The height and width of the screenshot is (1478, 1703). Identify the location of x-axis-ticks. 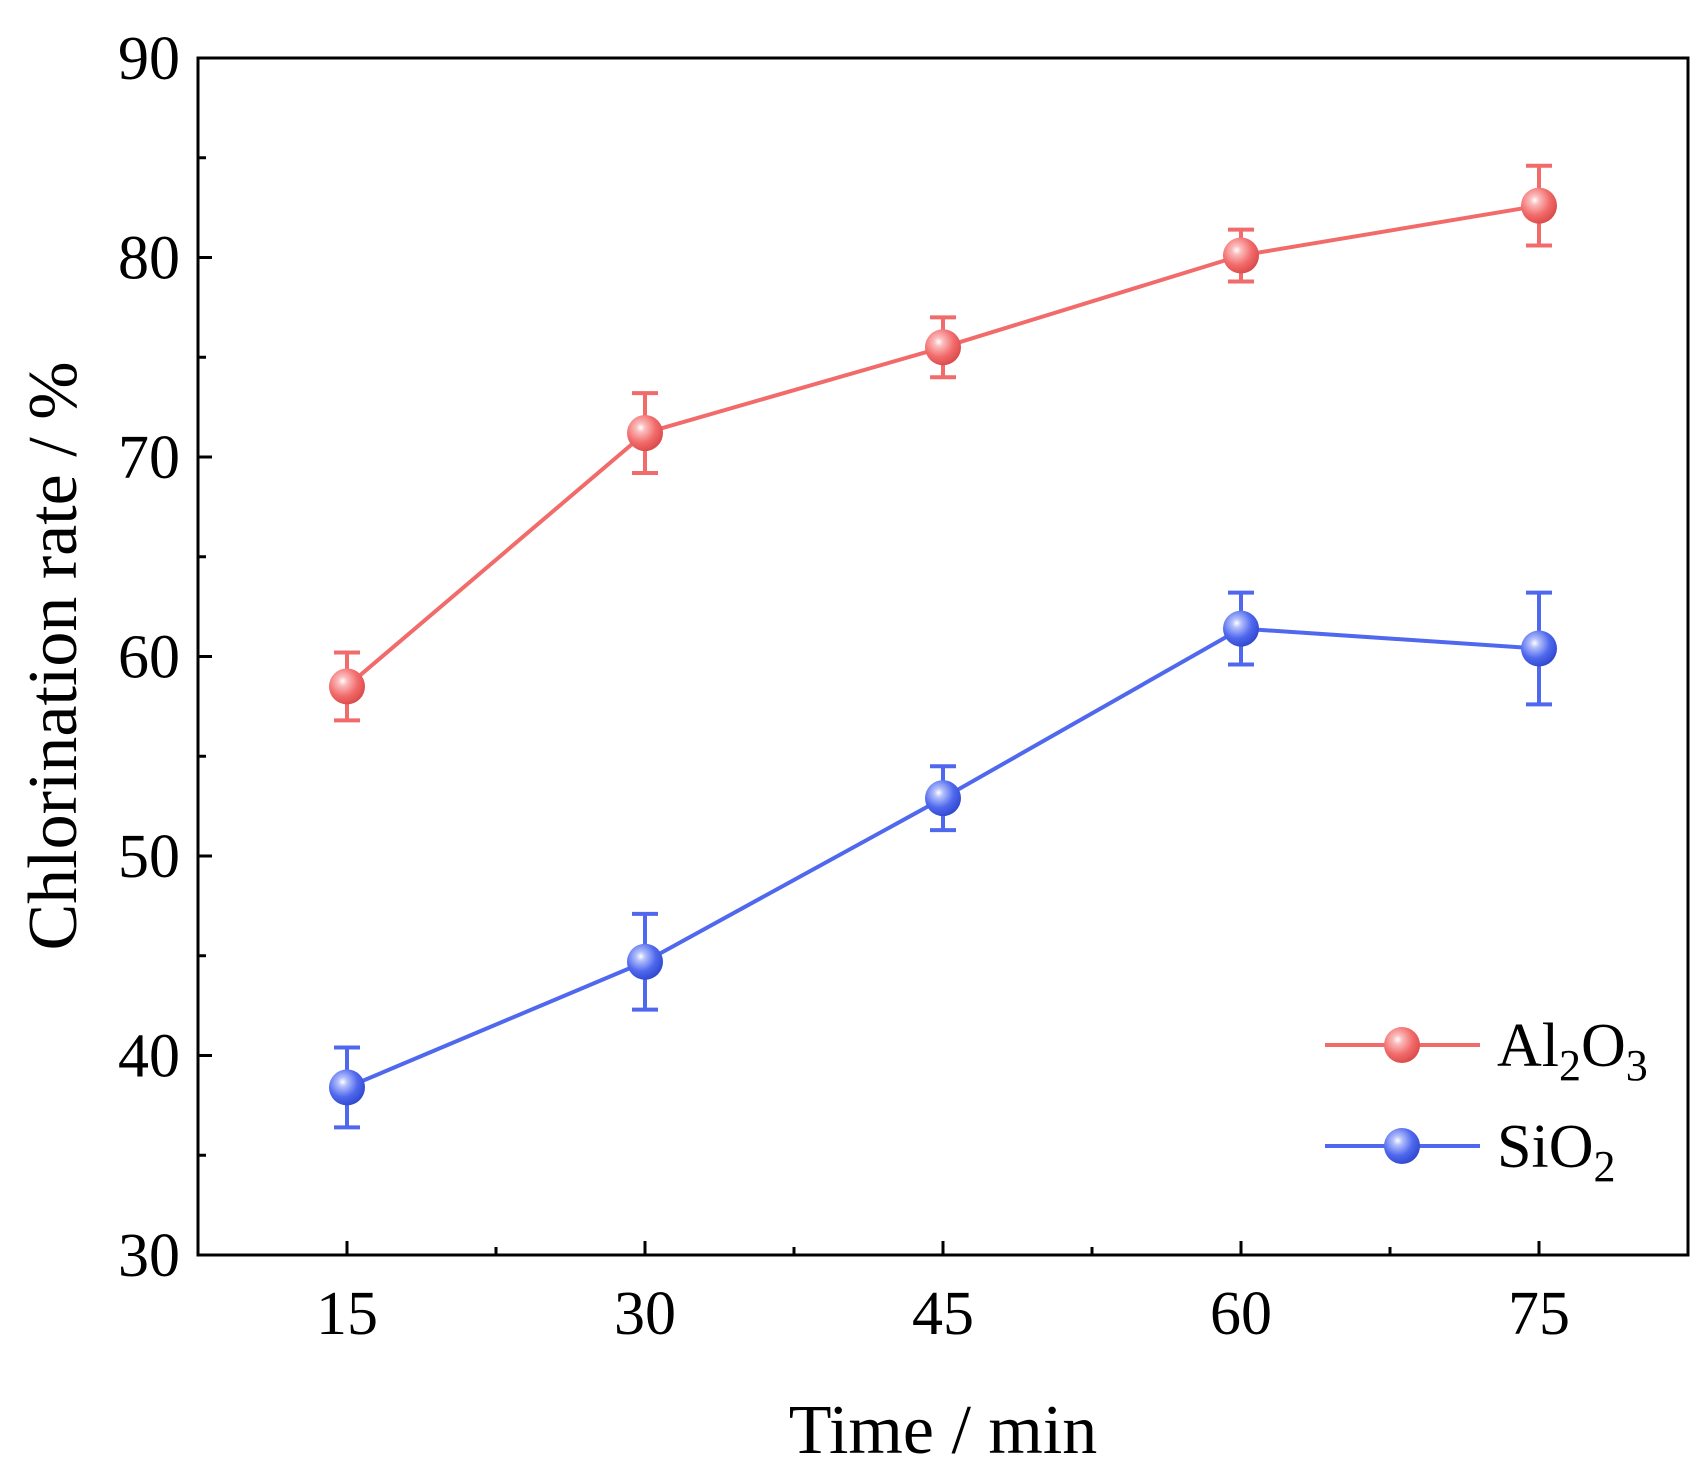
(943, 1248).